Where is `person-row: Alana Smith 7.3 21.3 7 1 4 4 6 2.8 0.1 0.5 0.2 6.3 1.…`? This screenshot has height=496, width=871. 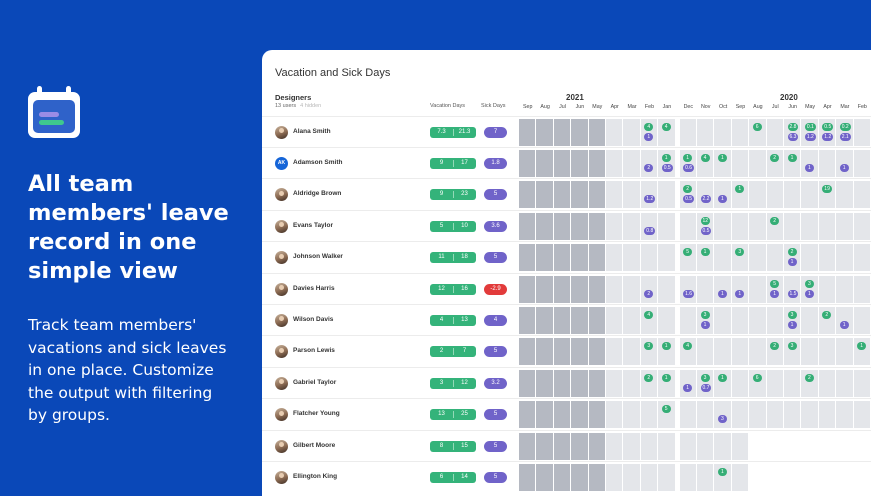
person-row: Alana Smith 7.3 21.3 7 1 4 4 6 2.8 0.1 0.5 0.2 6.3 1.… is located at coordinates (566, 131).